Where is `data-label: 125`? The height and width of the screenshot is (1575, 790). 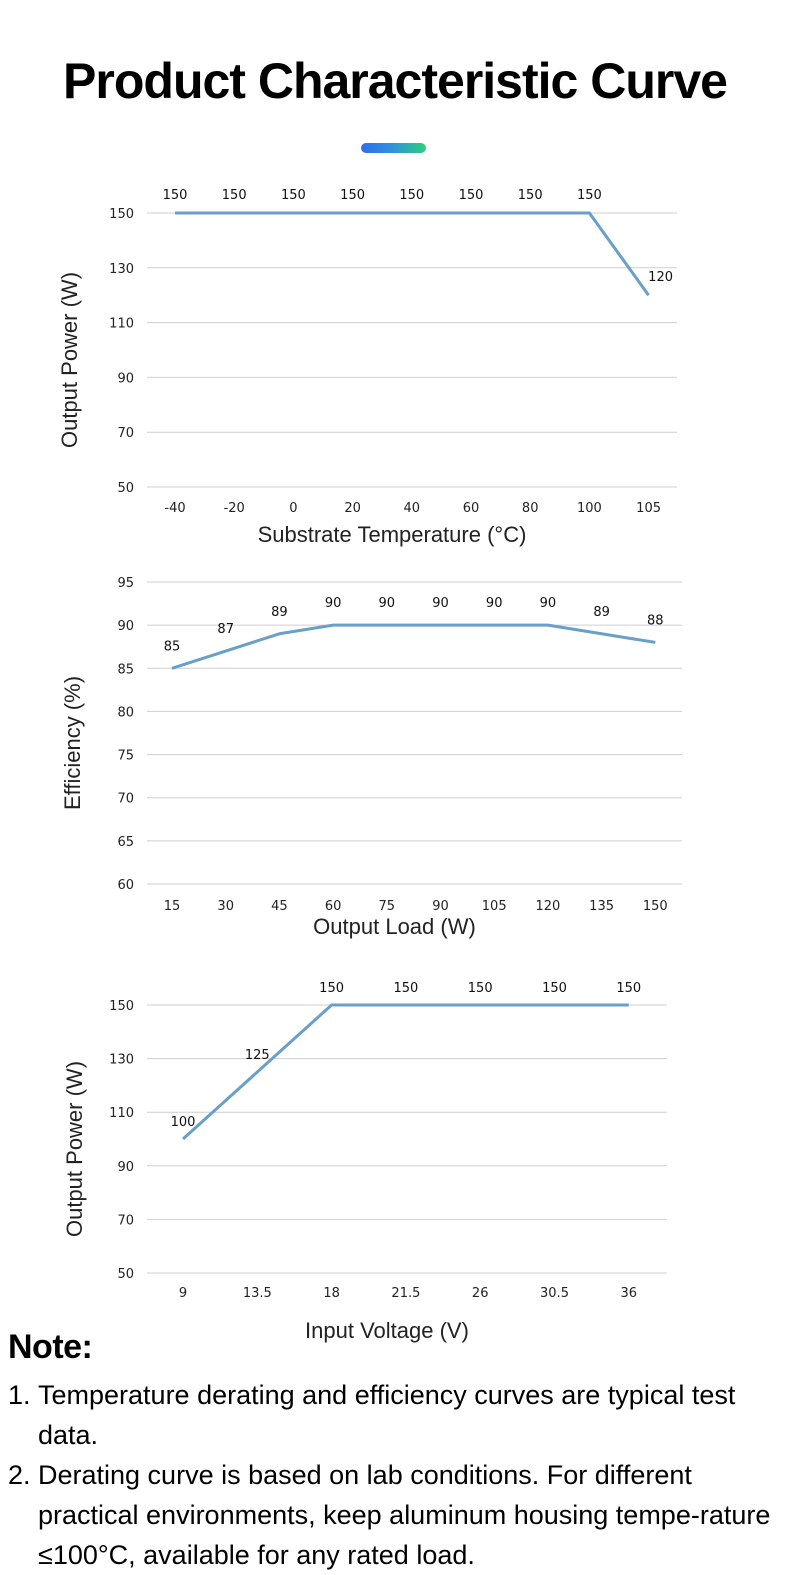 data-label: 125 is located at coordinates (257, 1055).